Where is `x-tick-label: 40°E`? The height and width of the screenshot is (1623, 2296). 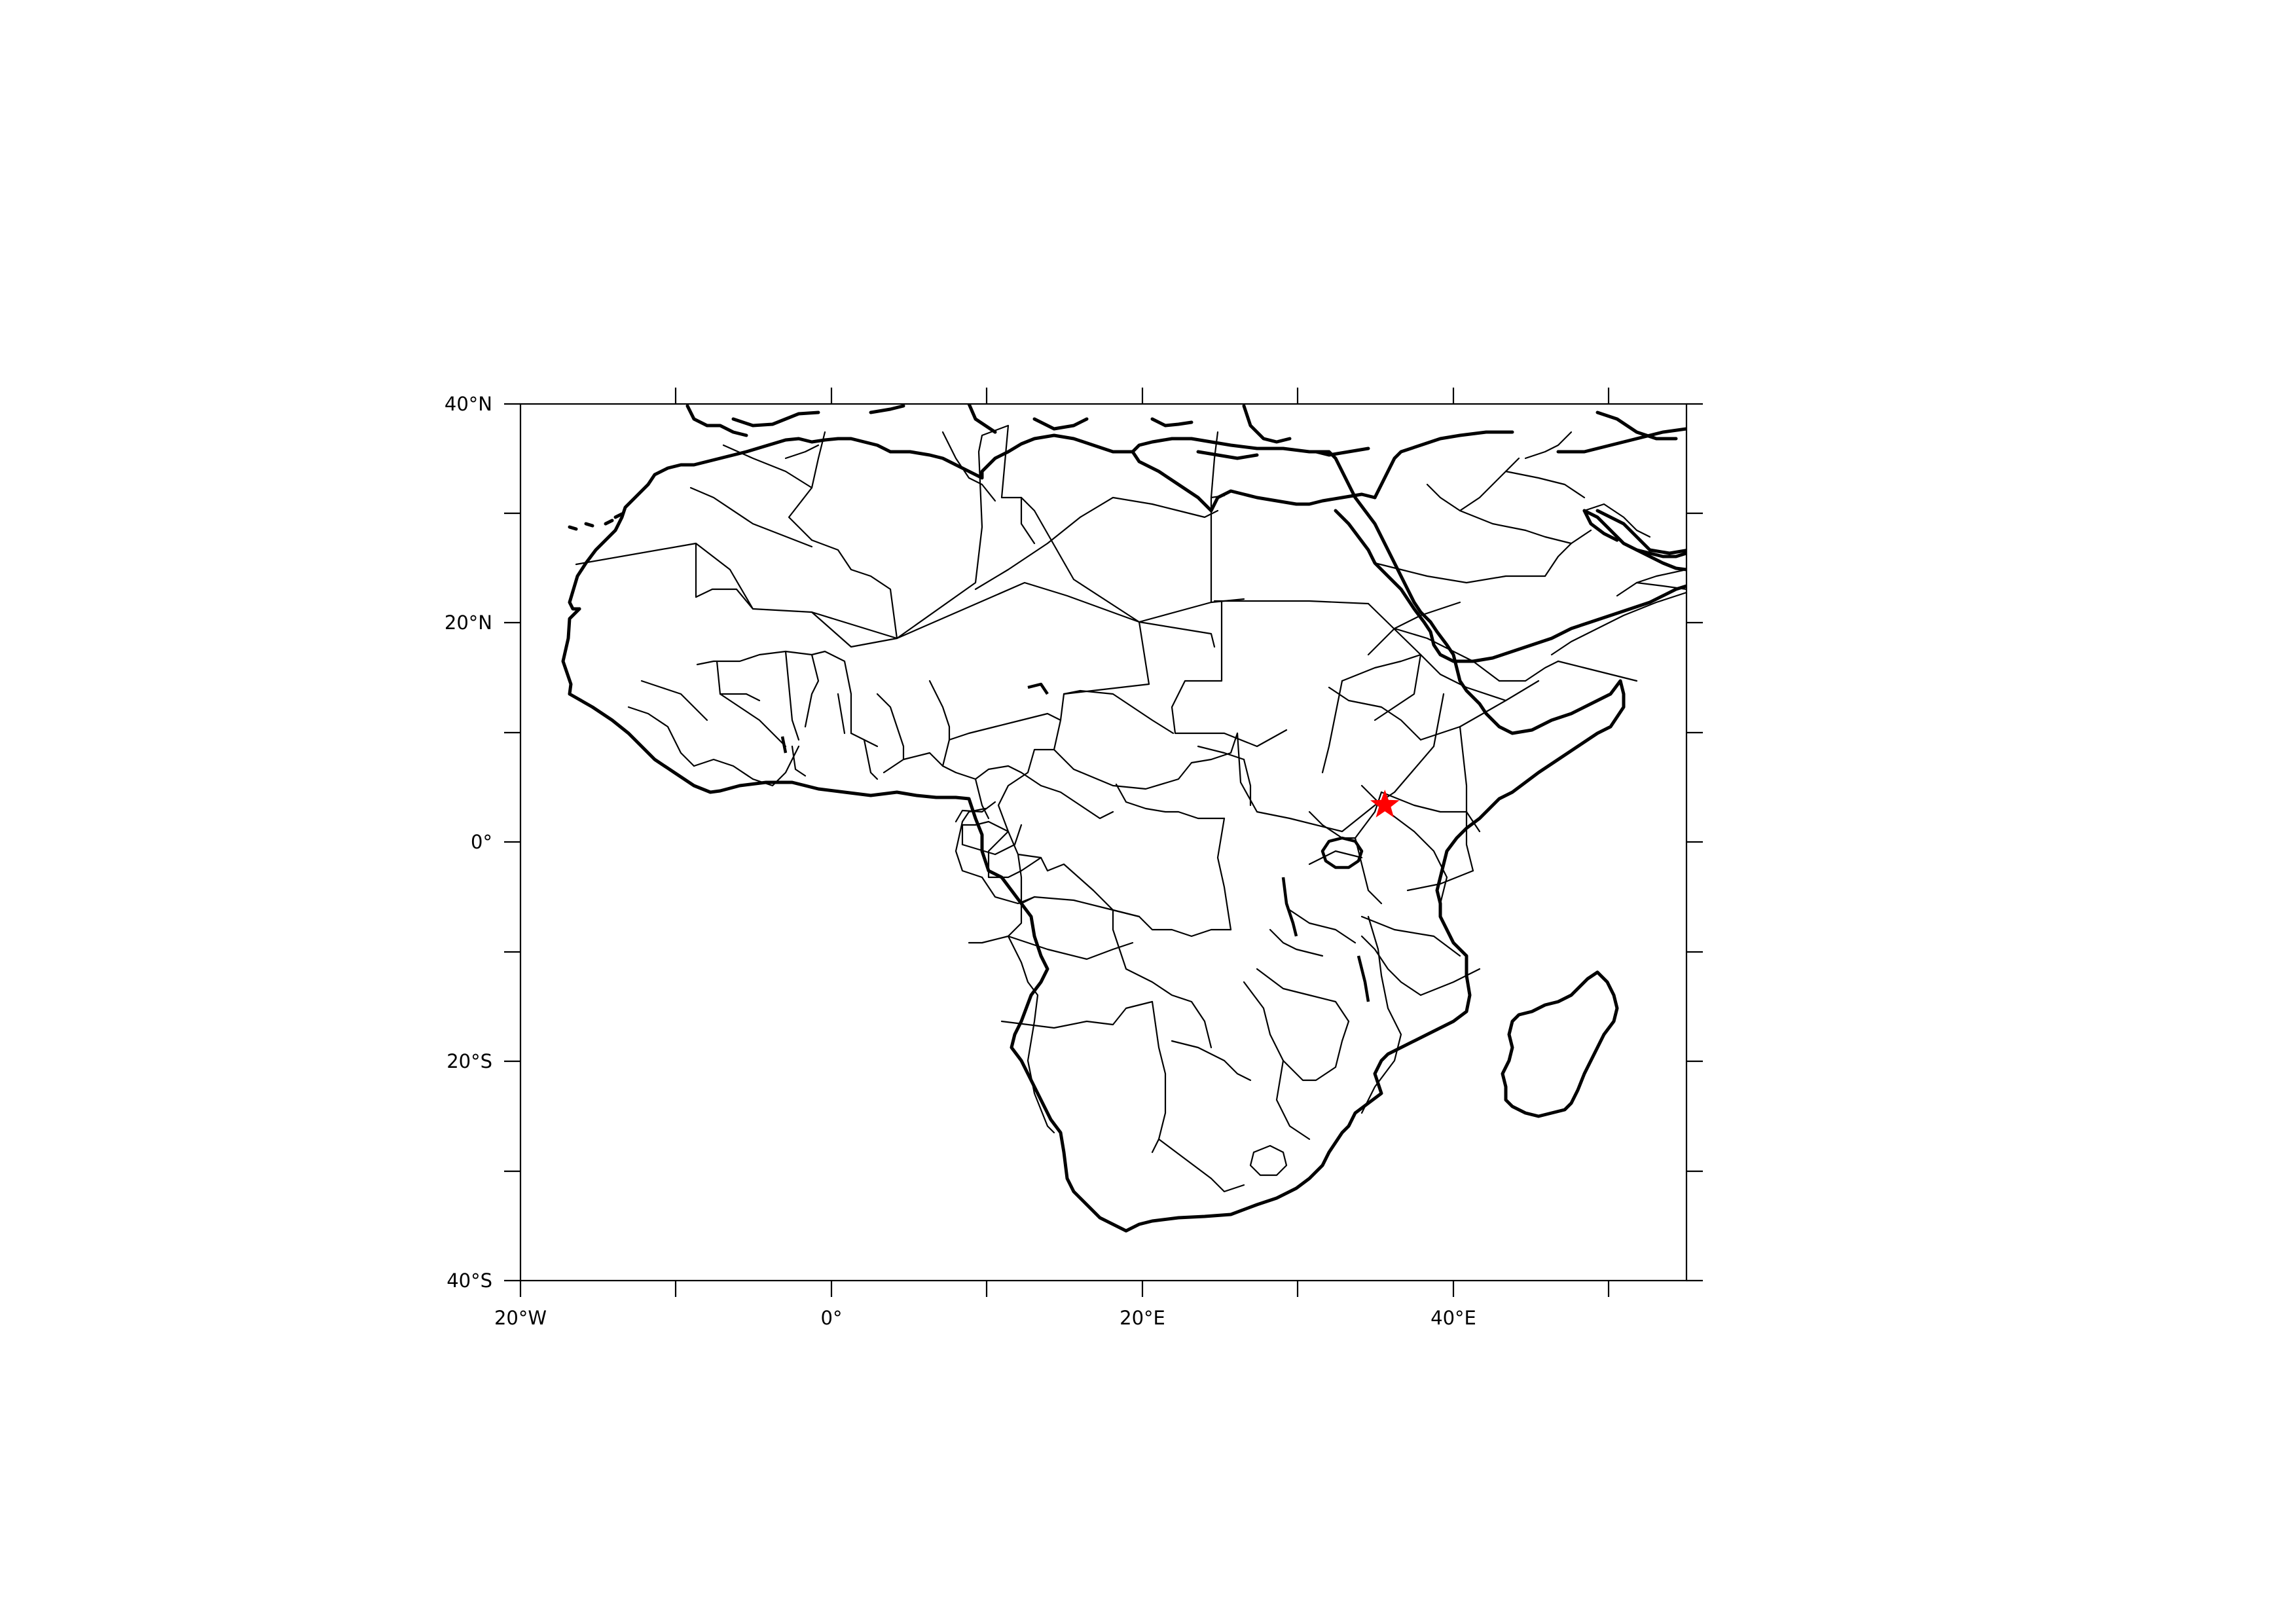 x-tick-label: 40°E is located at coordinates (1453, 1318).